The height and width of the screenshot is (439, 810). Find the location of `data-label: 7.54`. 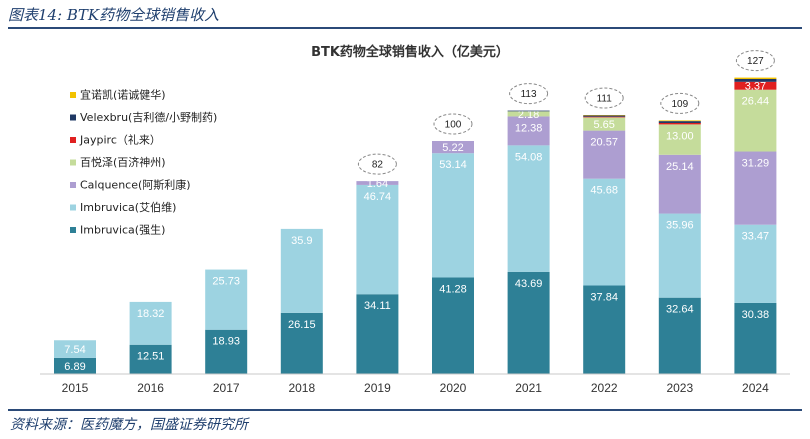

data-label: 7.54 is located at coordinates (74, 350).